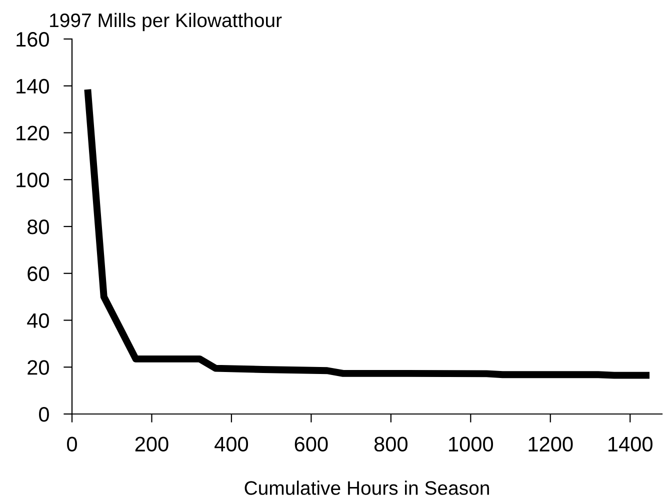 This screenshot has height=500, width=669. Describe the element at coordinates (471, 444) in the screenshot. I see `x-tick-label: 1000` at that location.